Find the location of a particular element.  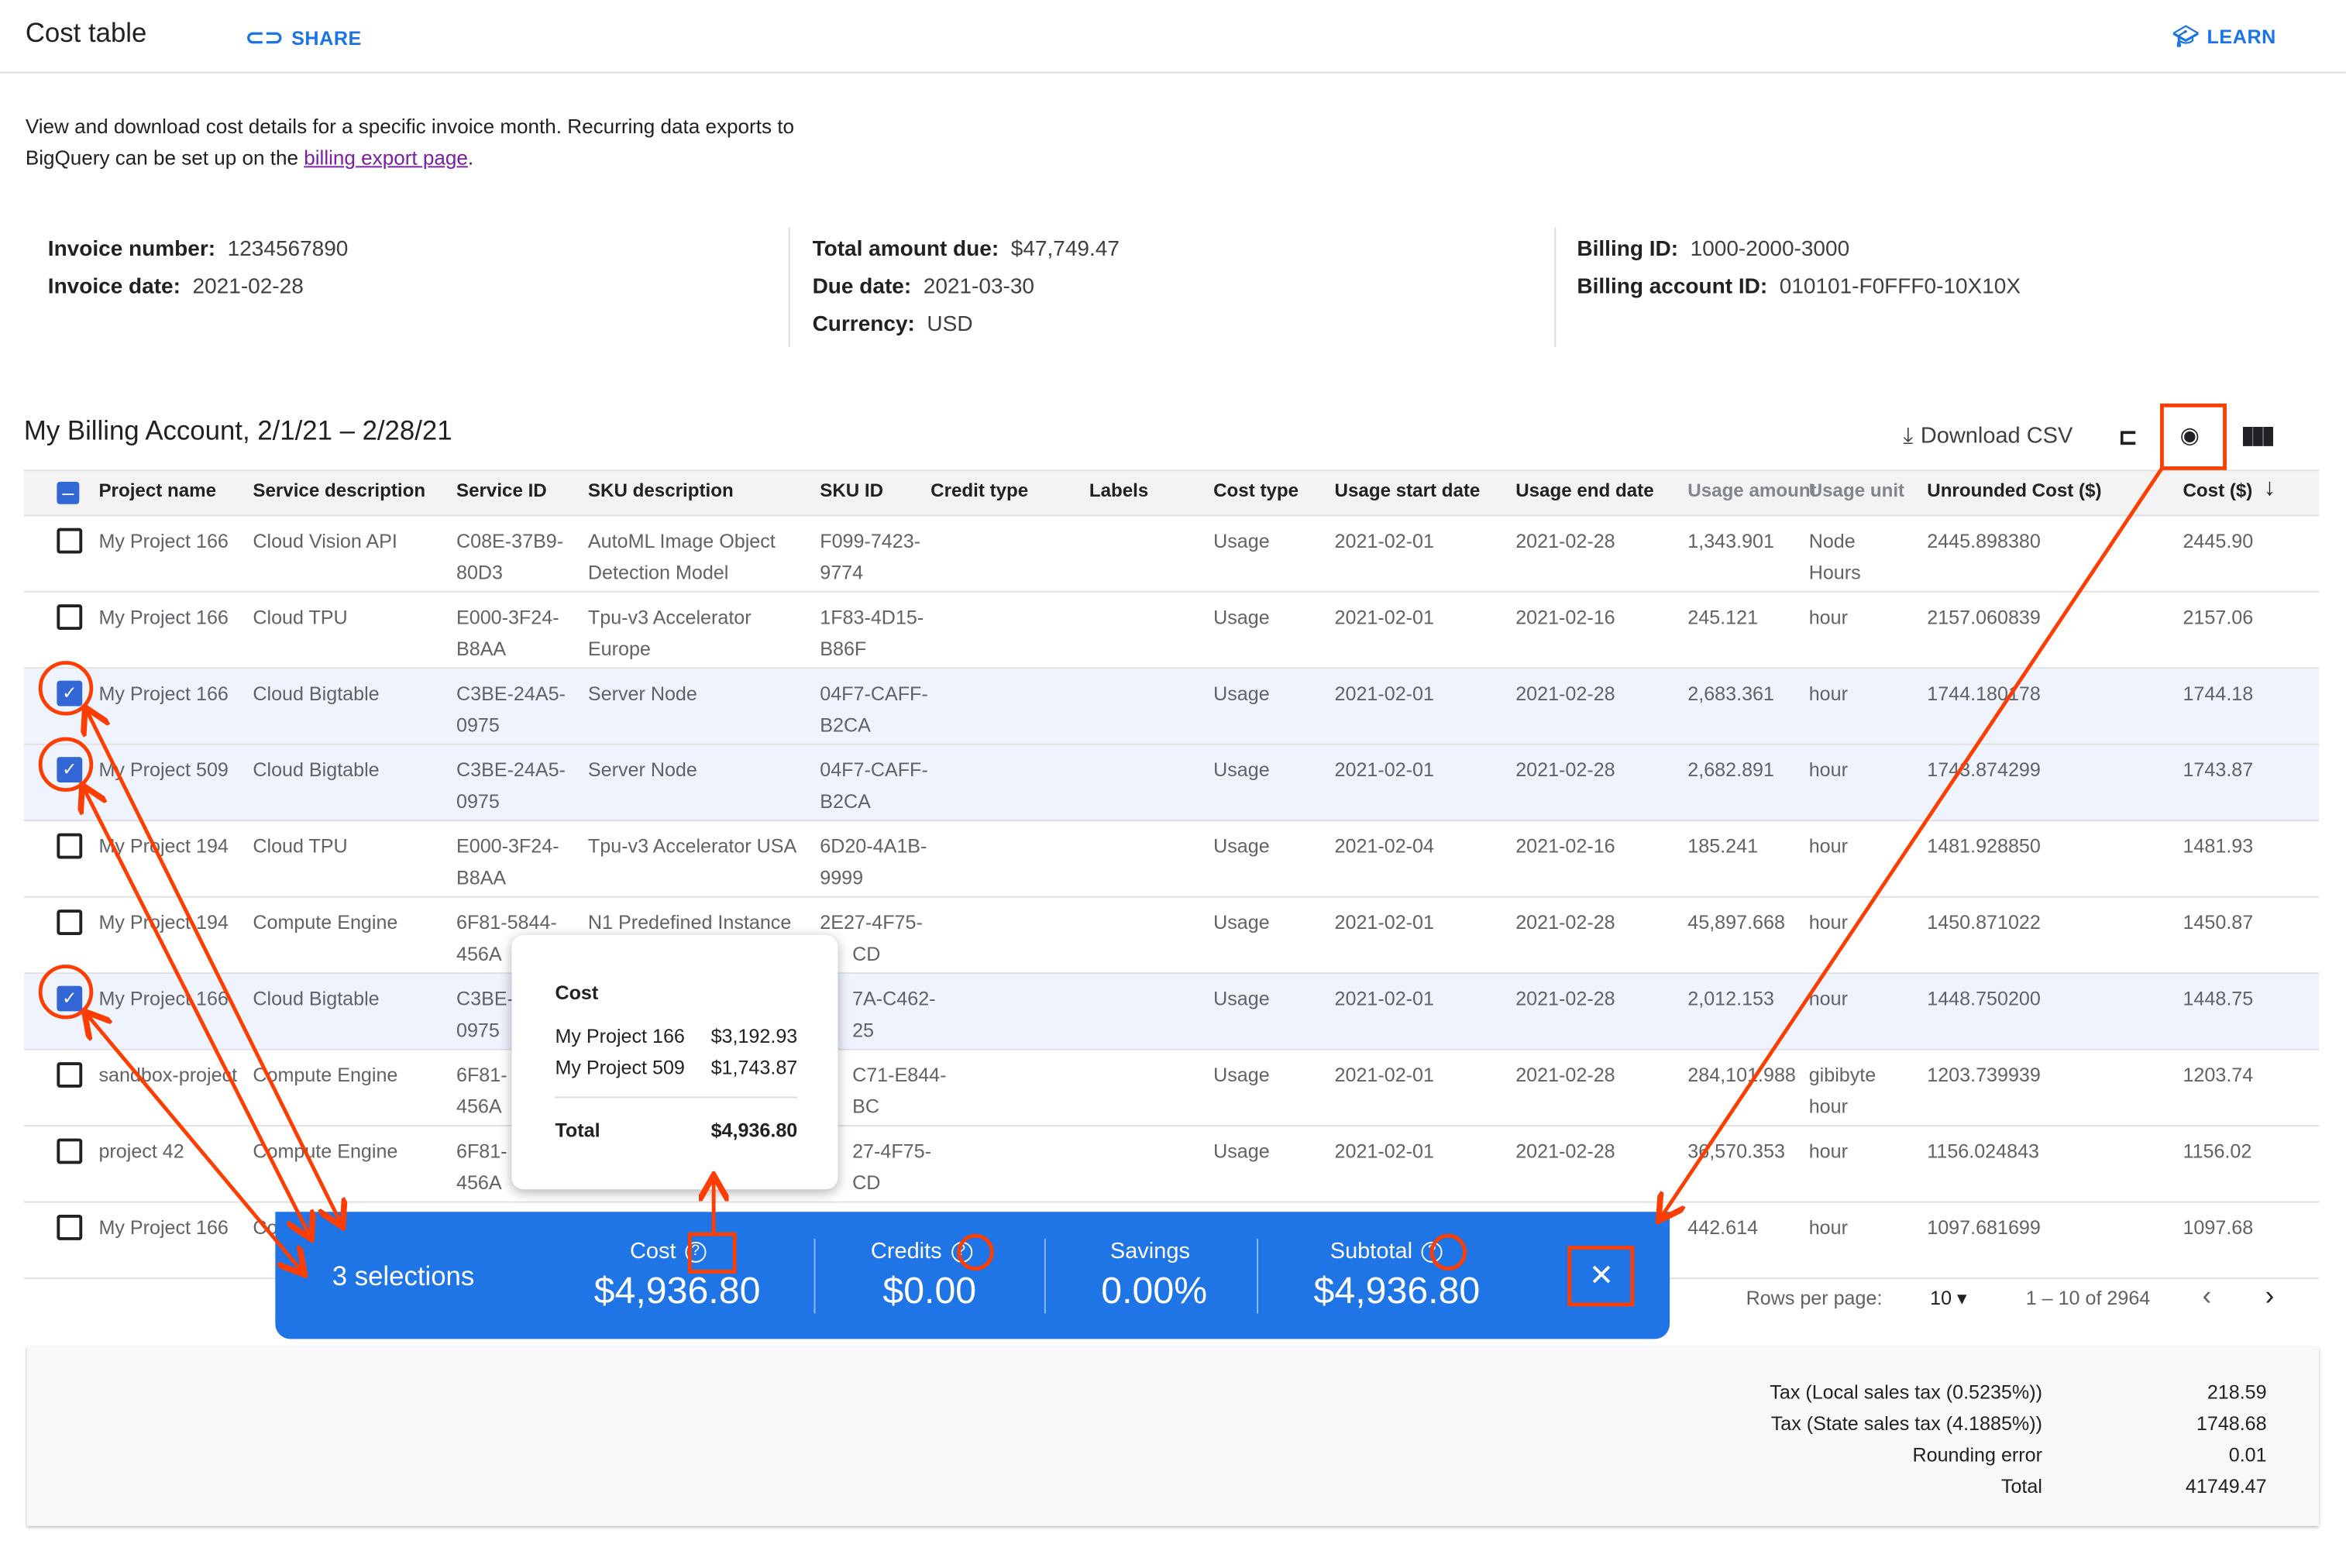

credits-label-text: Credits is located at coordinates (906, 1251).